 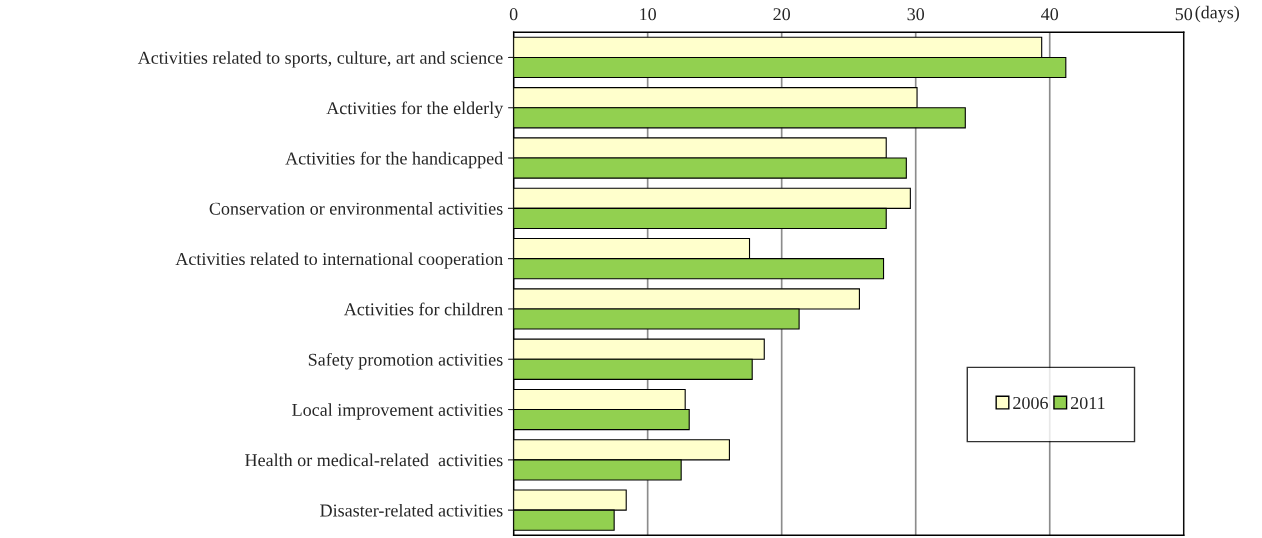 I want to click on y-tick-label: Safety promotion activities, so click(x=405, y=361).